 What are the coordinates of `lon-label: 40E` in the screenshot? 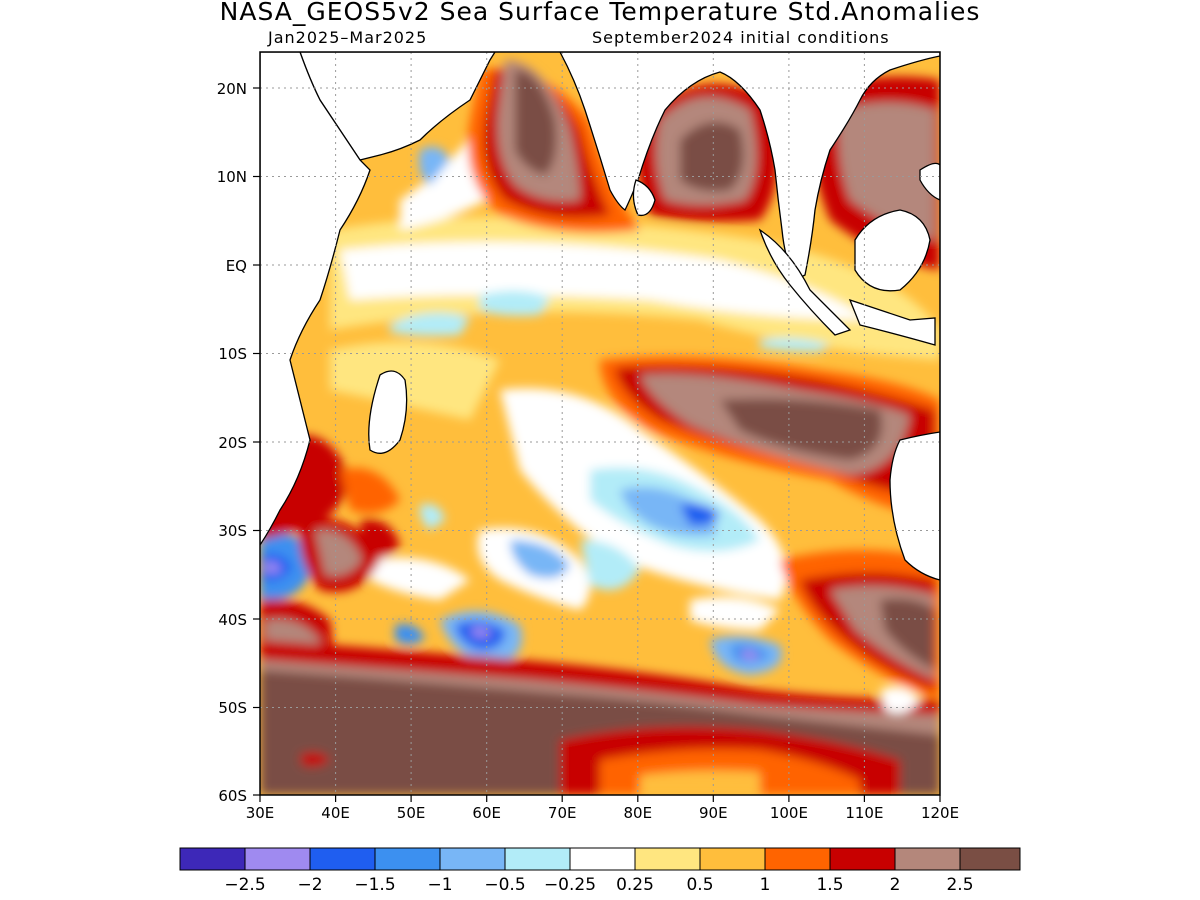 It's located at (335, 813).